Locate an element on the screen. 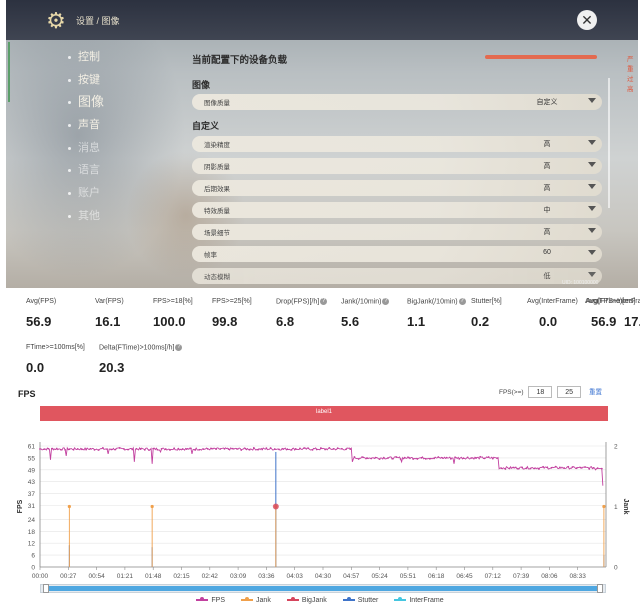 Image resolution: width=640 pixels, height=615 pixels. zoom-handle-right is located at coordinates (600, 588).